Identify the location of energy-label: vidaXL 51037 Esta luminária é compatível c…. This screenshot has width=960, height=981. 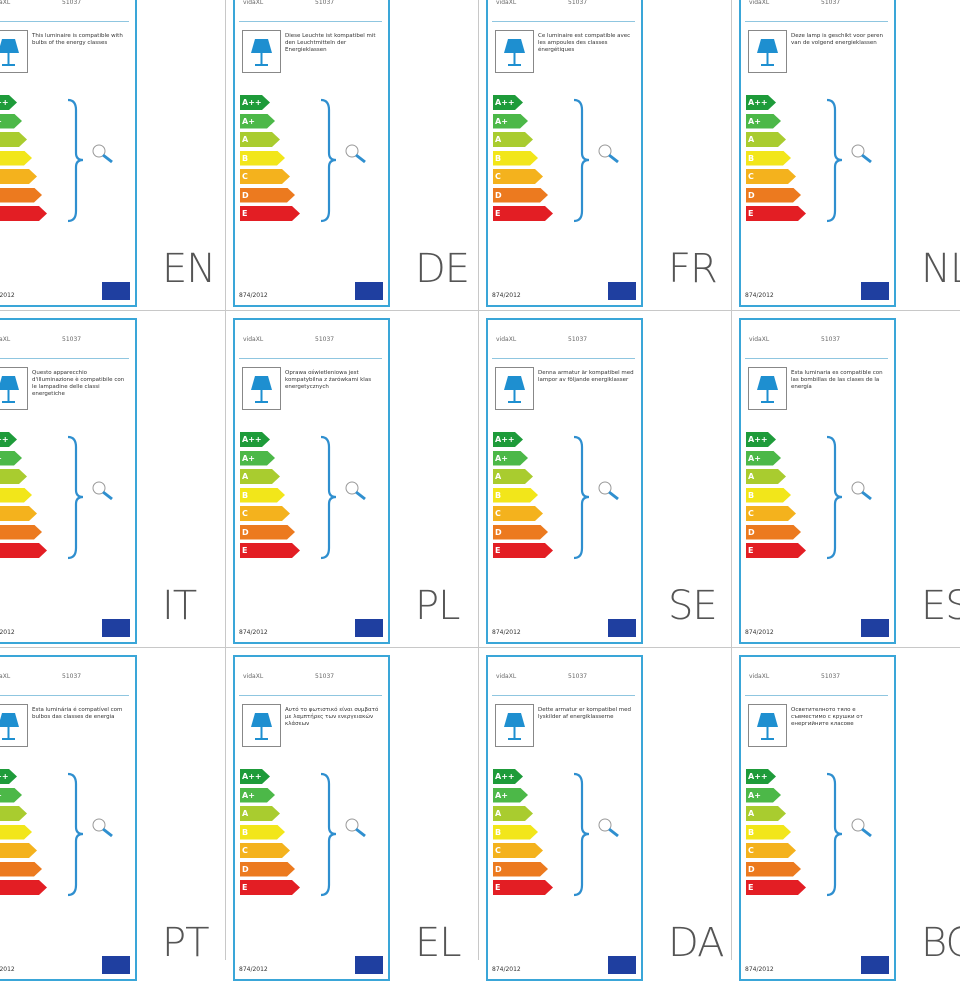
(68, 818).